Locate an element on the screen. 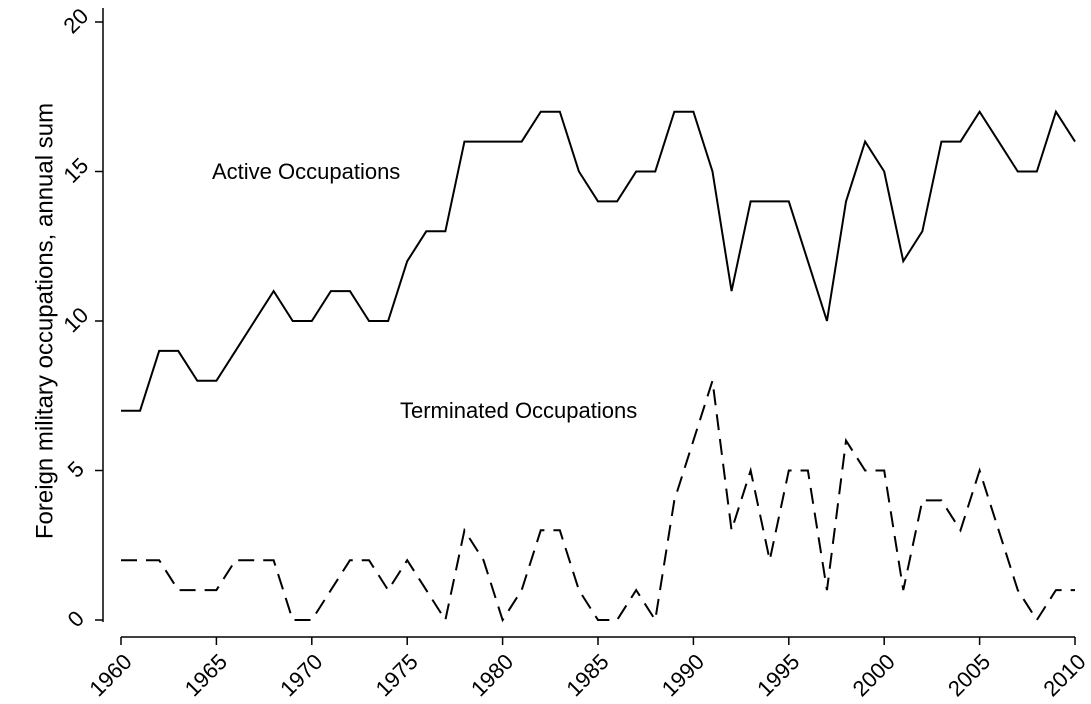  y-tick-label: 0 is located at coordinates (76, 619).